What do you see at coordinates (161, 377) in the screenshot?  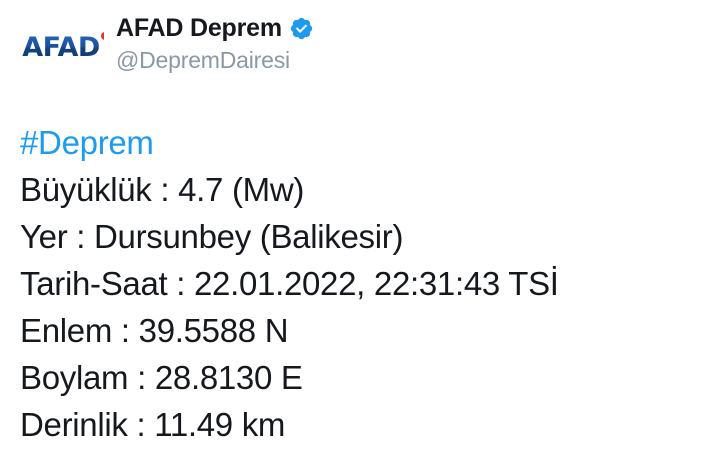 I see `tweet-line-longitude: Boylam : 28.8130 E` at bounding box center [161, 377].